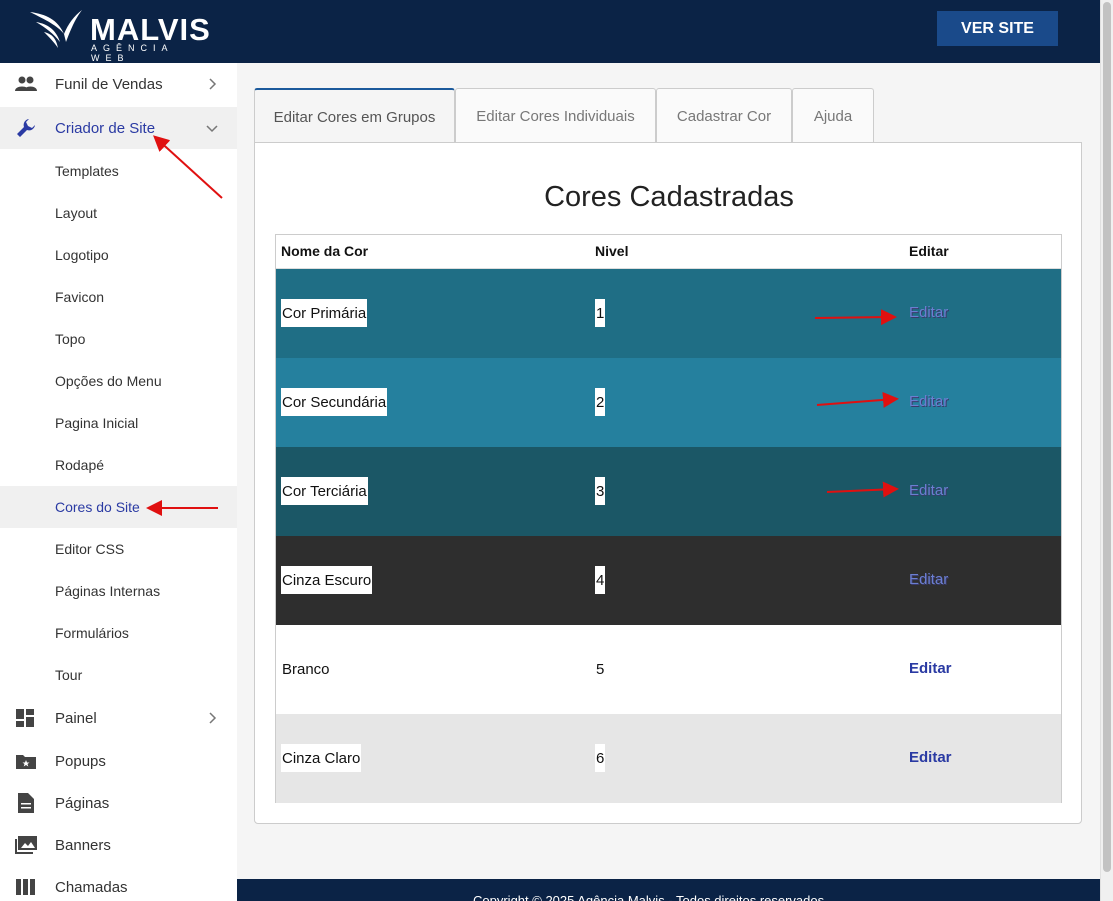 The width and height of the screenshot is (1113, 901). What do you see at coordinates (118, 339) in the screenshot?
I see `sidebar-subitem-topo: Topo` at bounding box center [118, 339].